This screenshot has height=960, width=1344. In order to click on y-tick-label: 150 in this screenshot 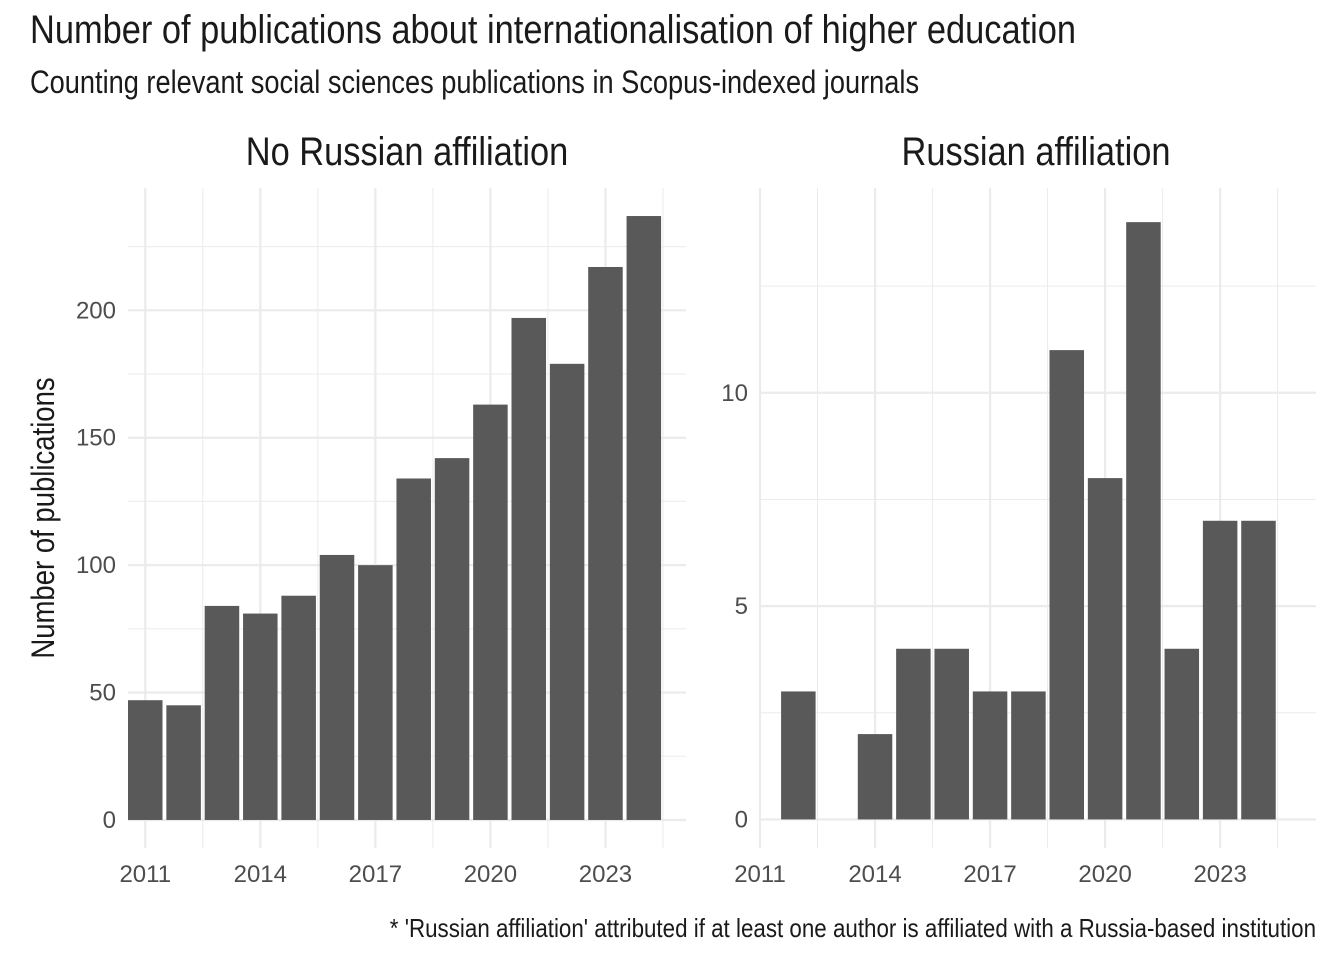, I will do `click(96, 438)`.